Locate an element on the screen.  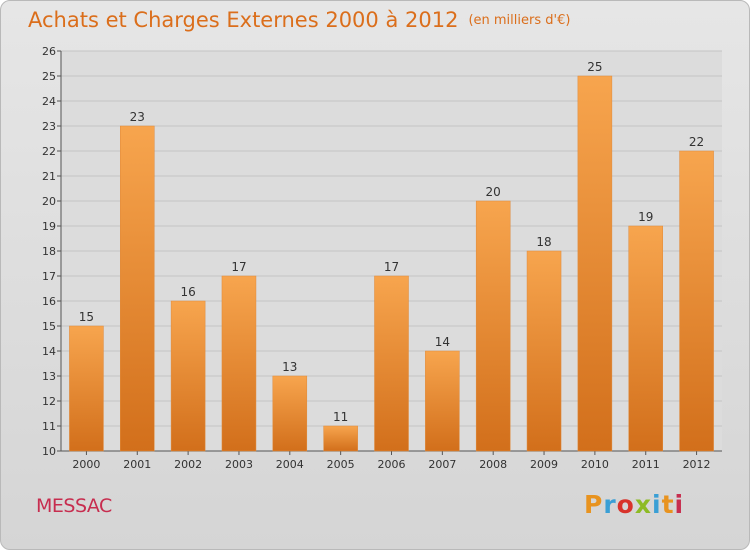
bar-2002 is located at coordinates (188, 376).